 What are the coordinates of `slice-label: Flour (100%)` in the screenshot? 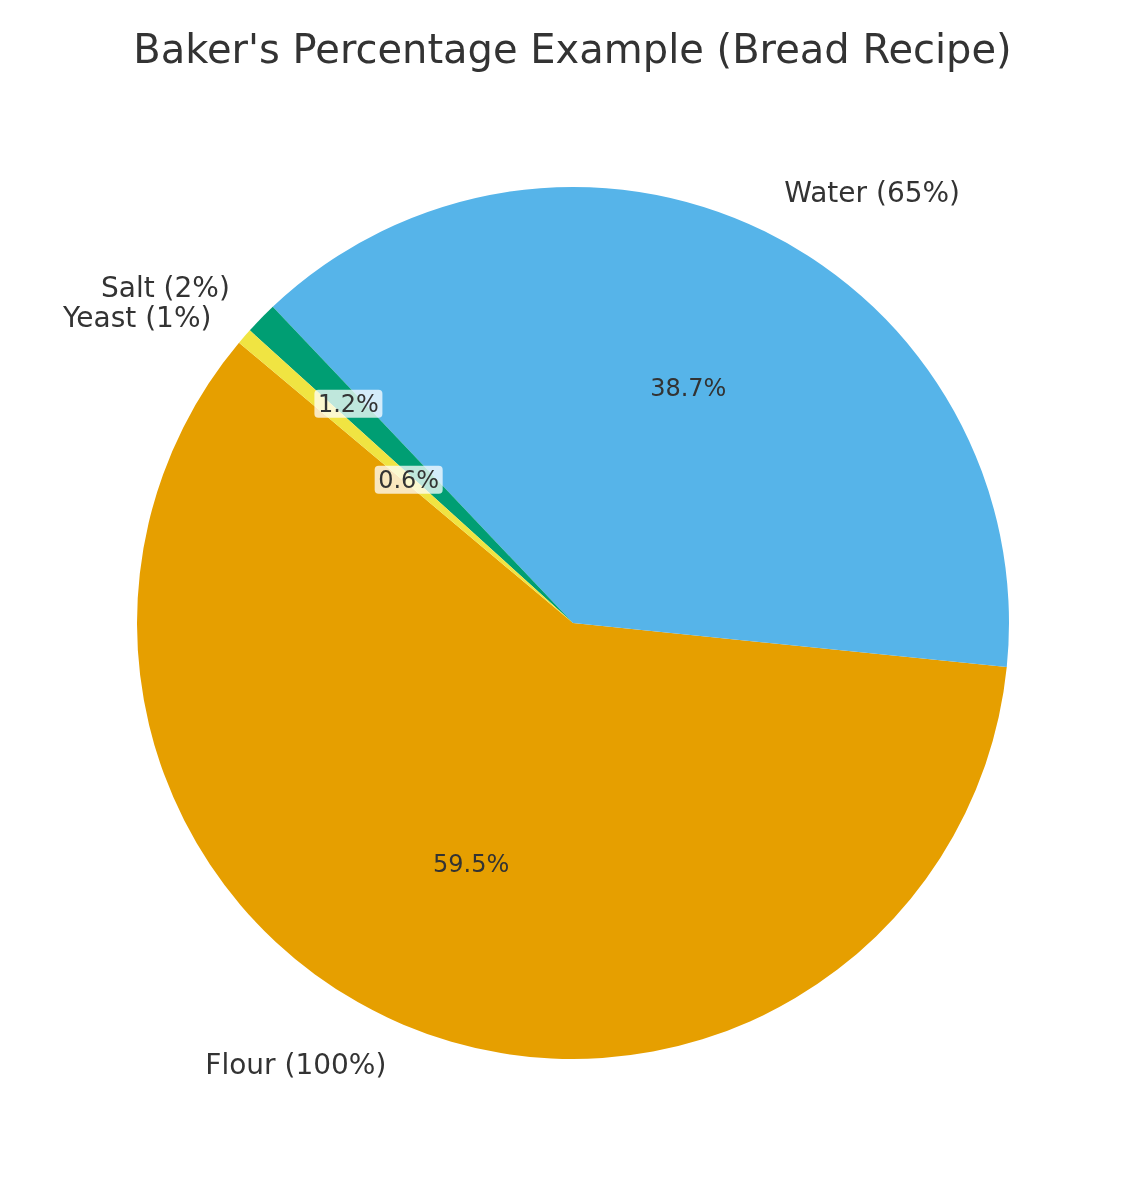 It's located at (296, 1065).